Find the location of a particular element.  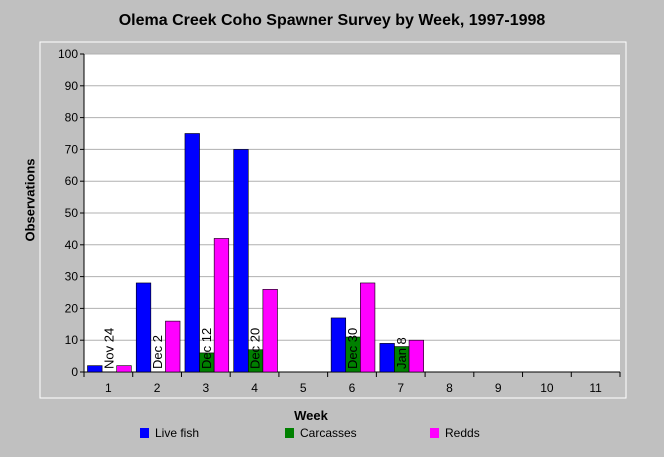

y-tick-label: 80 is located at coordinates (72, 118).